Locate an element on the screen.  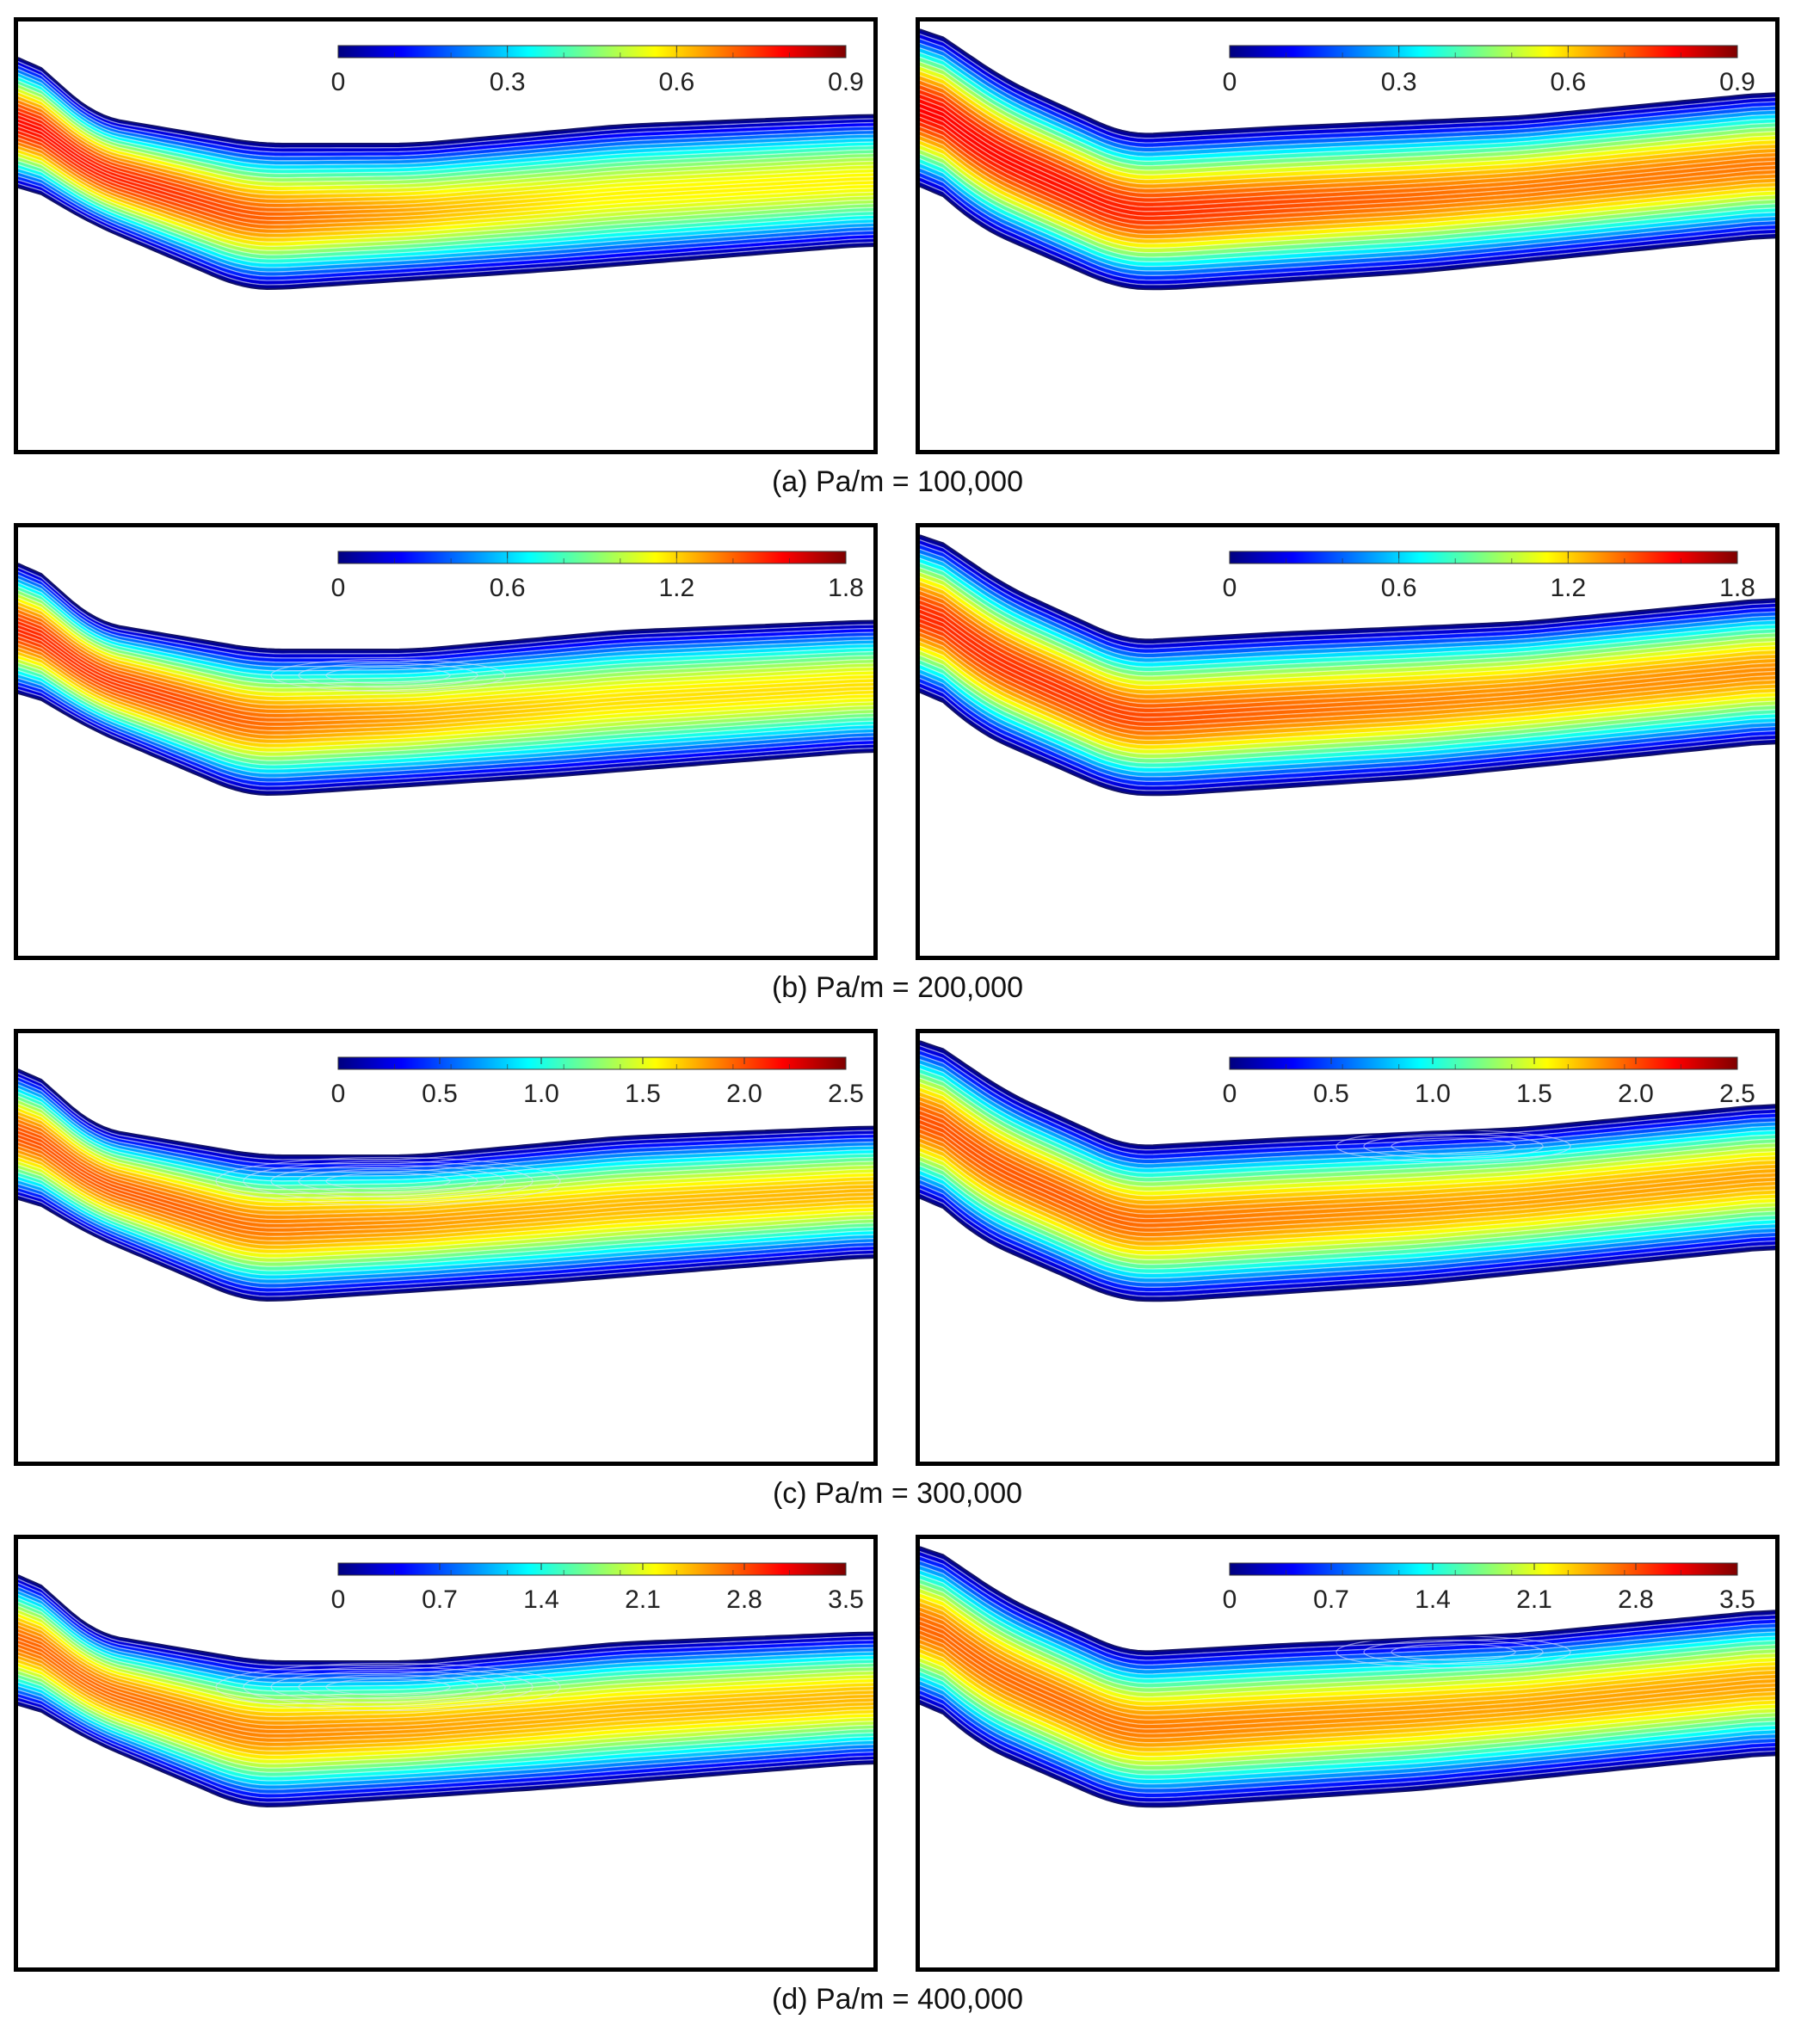
velocity-field-panel-left: 0 0.6 1.2 1.8 is located at coordinates (446, 742).